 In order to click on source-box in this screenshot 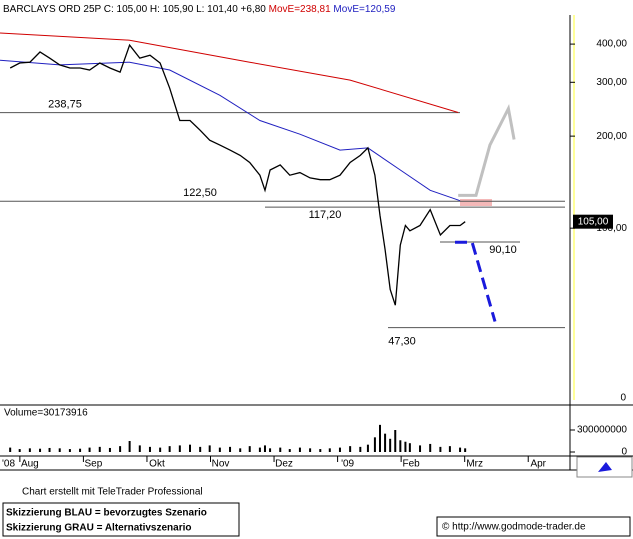, I will do `click(533, 526)`.